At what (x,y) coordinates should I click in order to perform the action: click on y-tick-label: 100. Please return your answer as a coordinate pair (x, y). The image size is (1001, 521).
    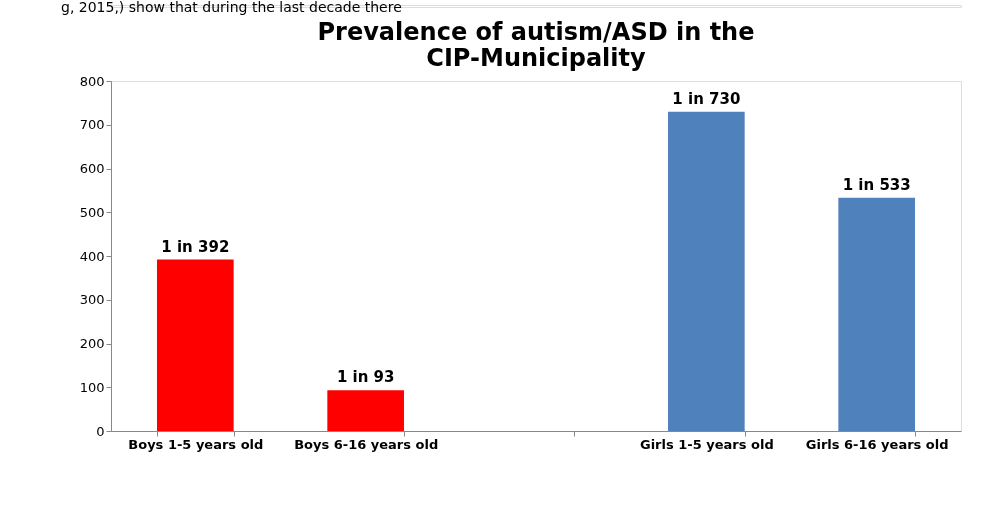
    Looking at the image, I should click on (92, 387).